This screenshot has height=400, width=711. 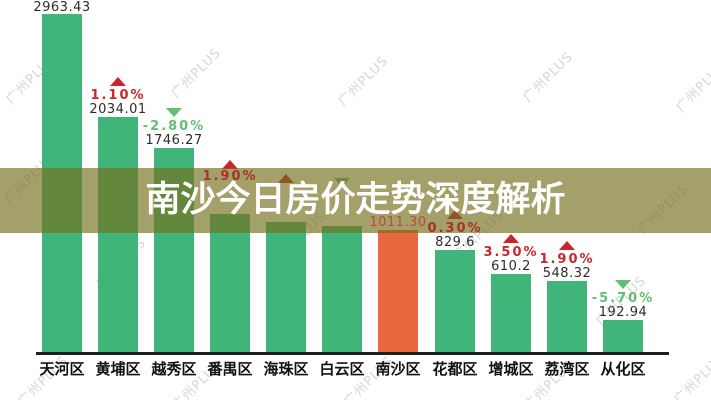 What do you see at coordinates (118, 95) in the screenshot?
I see `bar-change-label: 1.10%` at bounding box center [118, 95].